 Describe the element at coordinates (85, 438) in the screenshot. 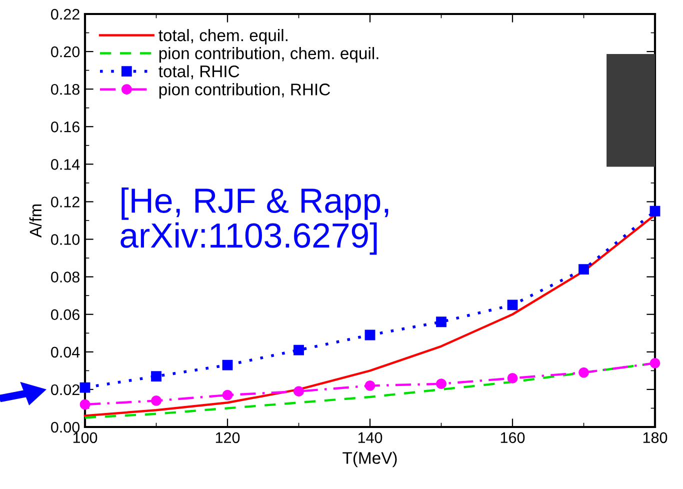

I see `x-tick-label: 100` at that location.